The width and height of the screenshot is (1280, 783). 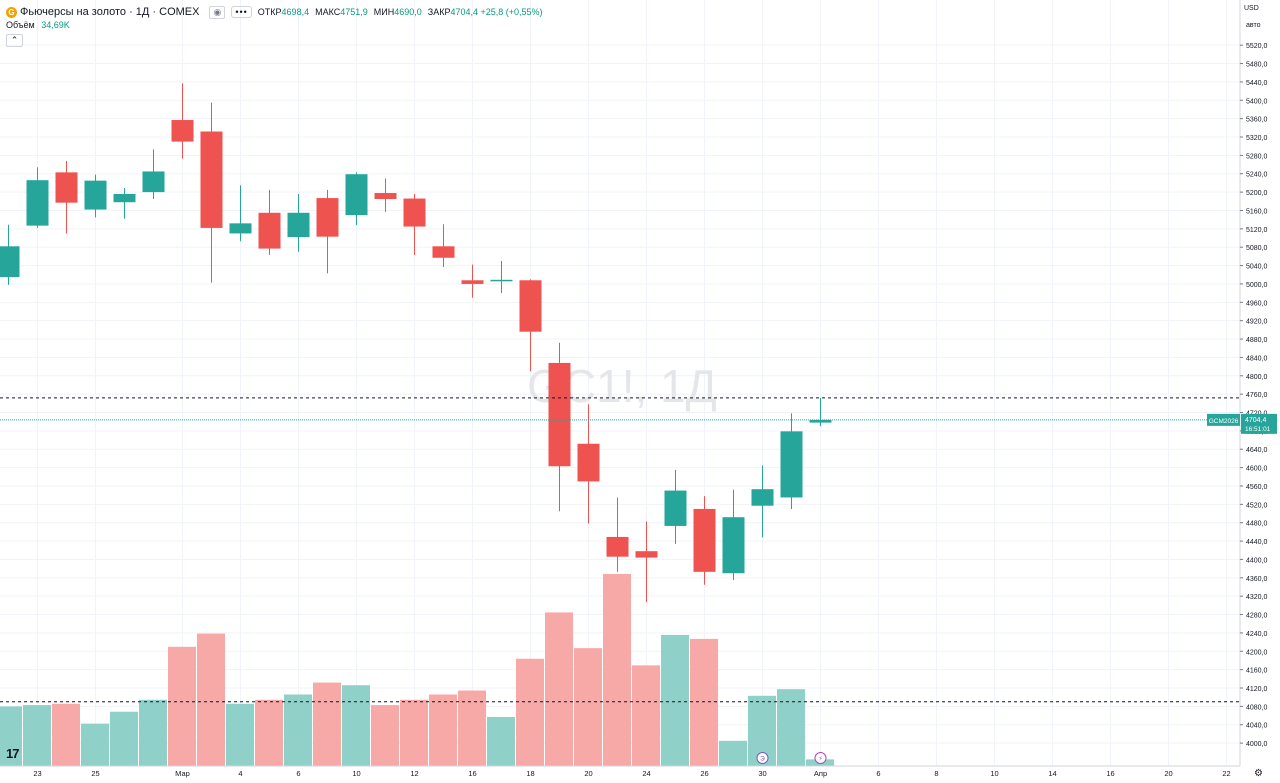 What do you see at coordinates (295, 12) in the screenshot?
I see `open-value: 4698,4` at bounding box center [295, 12].